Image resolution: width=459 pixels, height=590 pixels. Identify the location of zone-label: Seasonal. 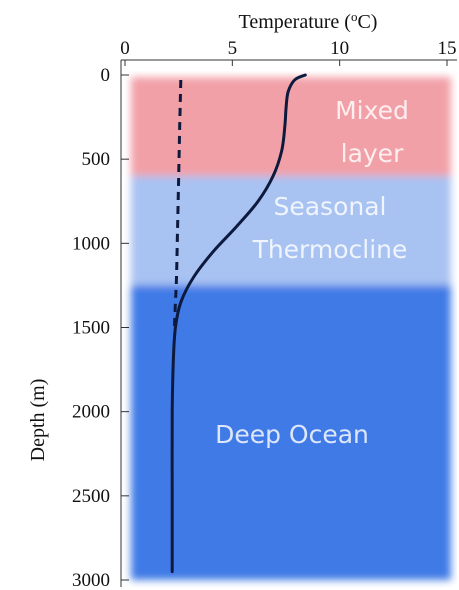
(329, 206).